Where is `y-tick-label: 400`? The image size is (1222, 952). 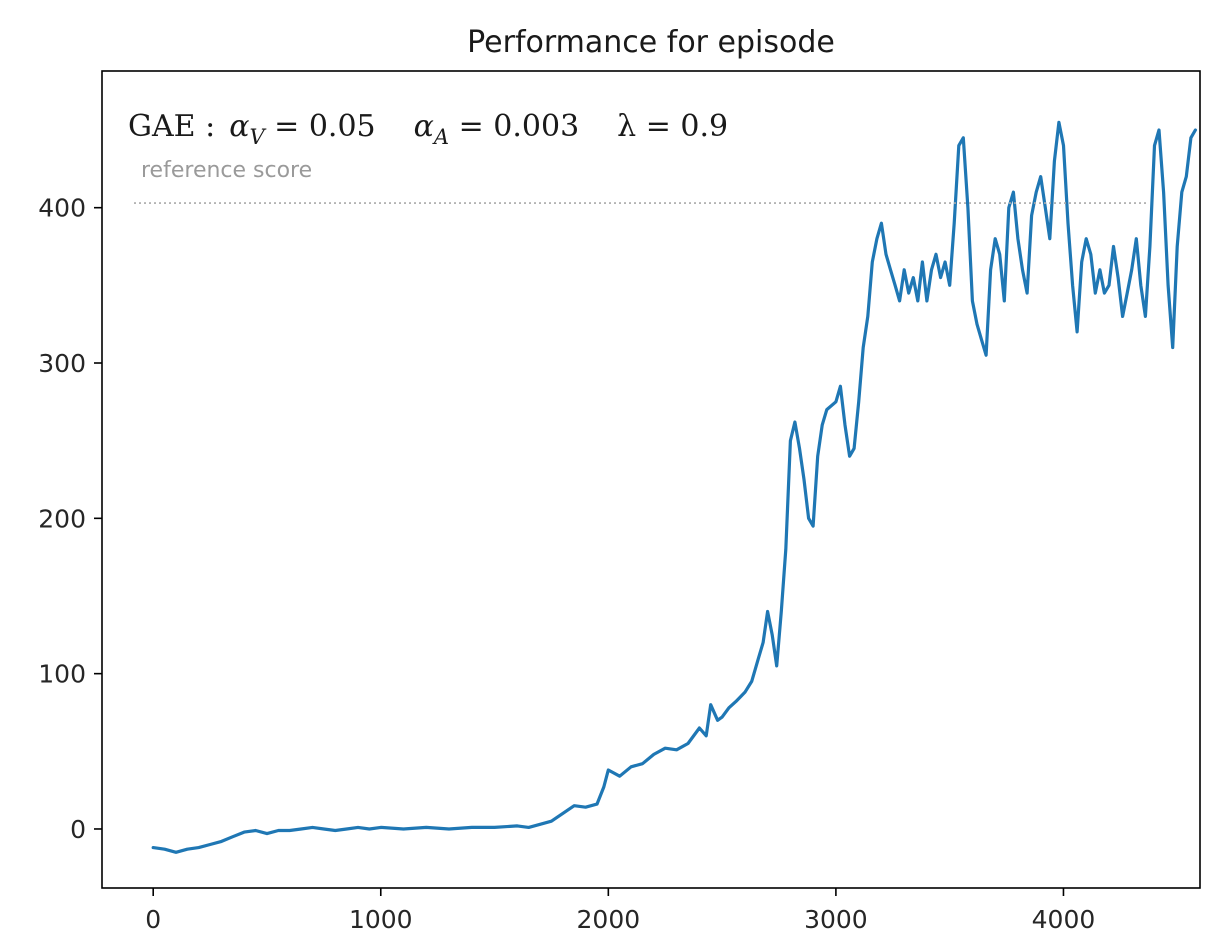 y-tick-label: 400 is located at coordinates (62, 208).